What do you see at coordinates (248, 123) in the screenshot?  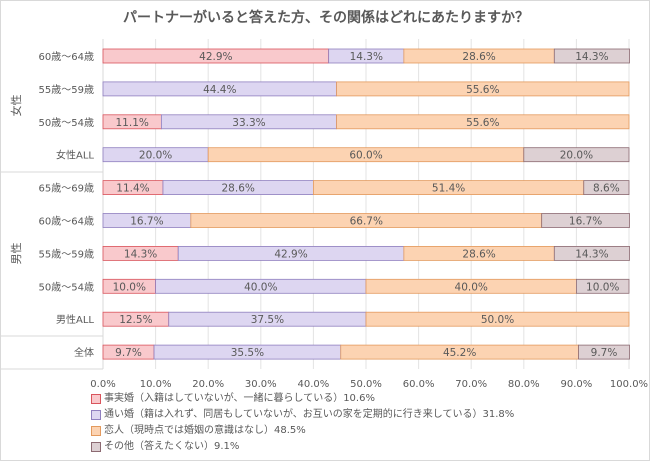 I see `data-label: 33.3%` at bounding box center [248, 123].